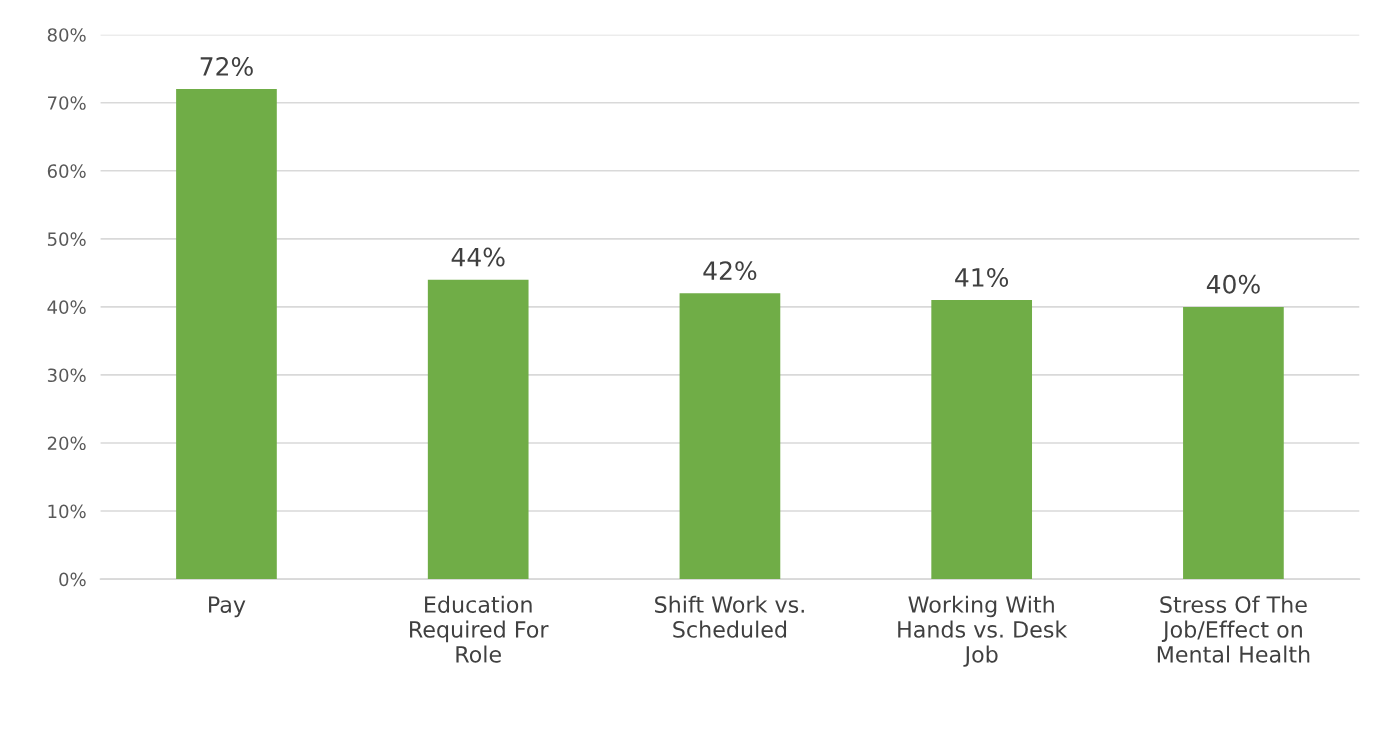 The width and height of the screenshot is (1397, 754). What do you see at coordinates (67, 511) in the screenshot?
I see `y-tick-label: 10%` at bounding box center [67, 511].